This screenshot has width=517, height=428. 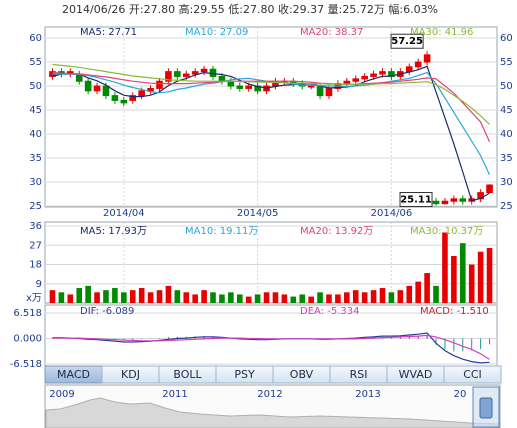 I want to click on legend-label: MA30: 10.37万, so click(x=446, y=231).